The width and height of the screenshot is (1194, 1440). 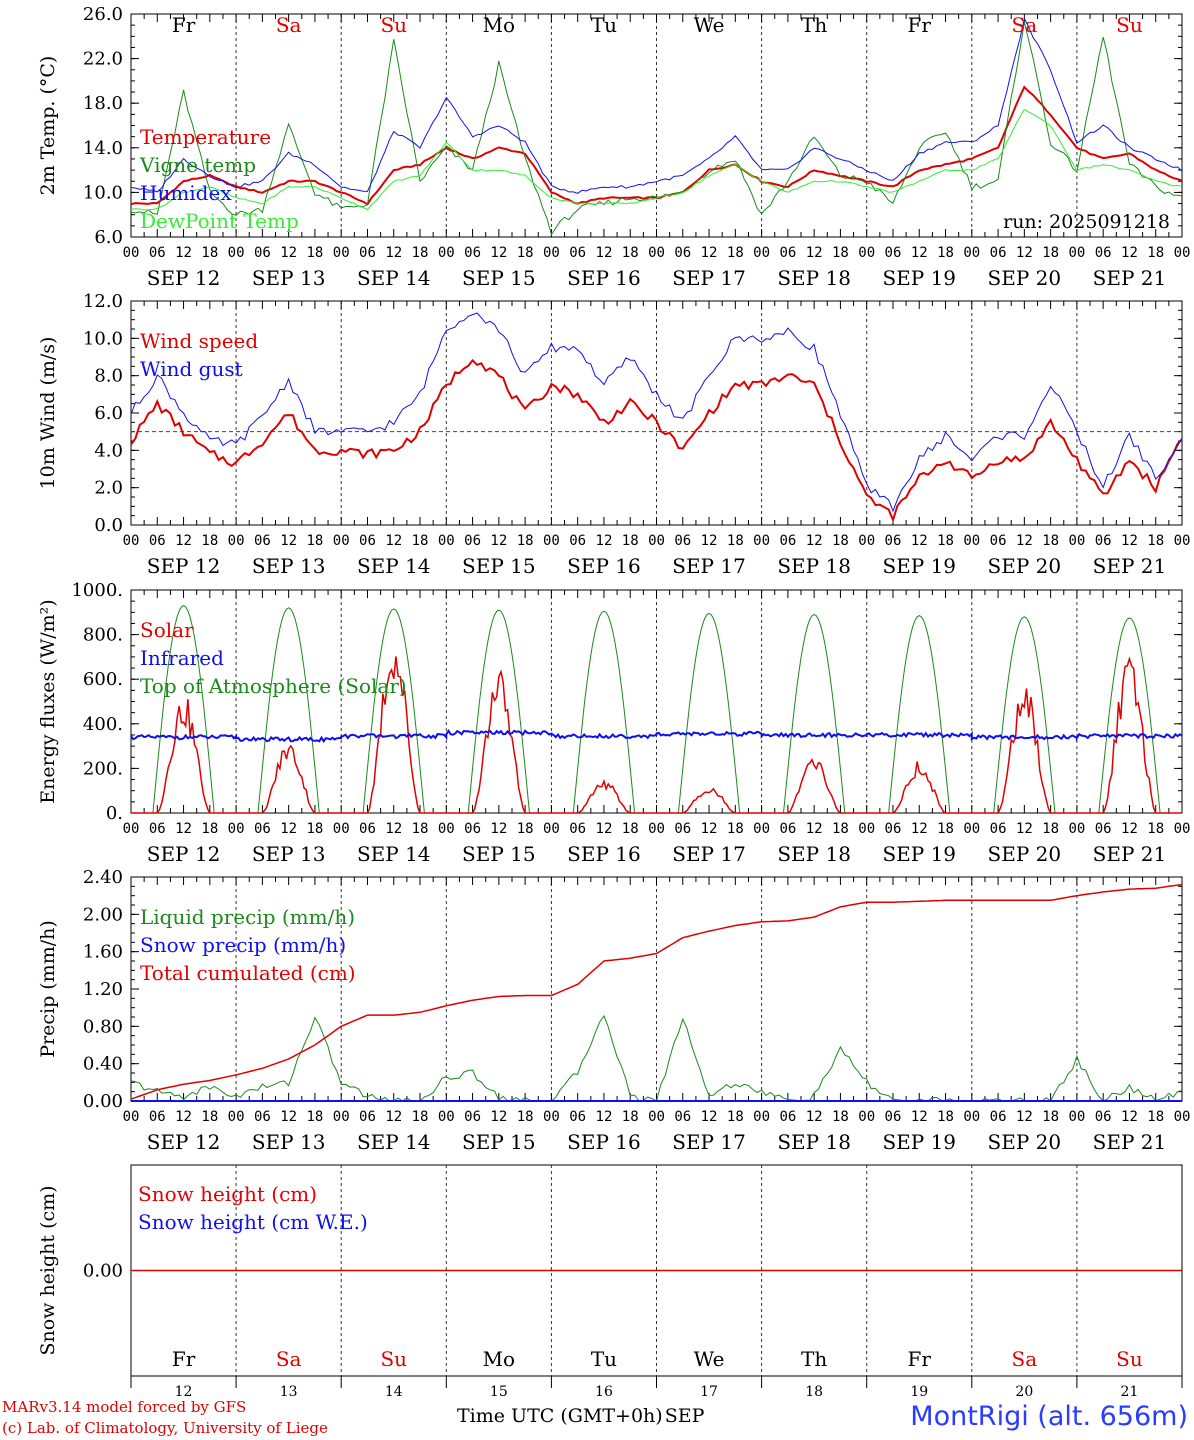 What do you see at coordinates (108, 237) in the screenshot?
I see `y-tick-label: 6.0` at bounding box center [108, 237].